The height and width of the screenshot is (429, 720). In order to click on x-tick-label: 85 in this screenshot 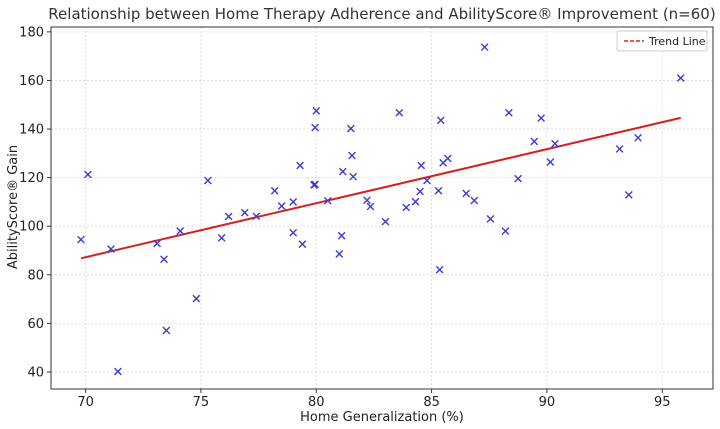, I will do `click(431, 402)`.